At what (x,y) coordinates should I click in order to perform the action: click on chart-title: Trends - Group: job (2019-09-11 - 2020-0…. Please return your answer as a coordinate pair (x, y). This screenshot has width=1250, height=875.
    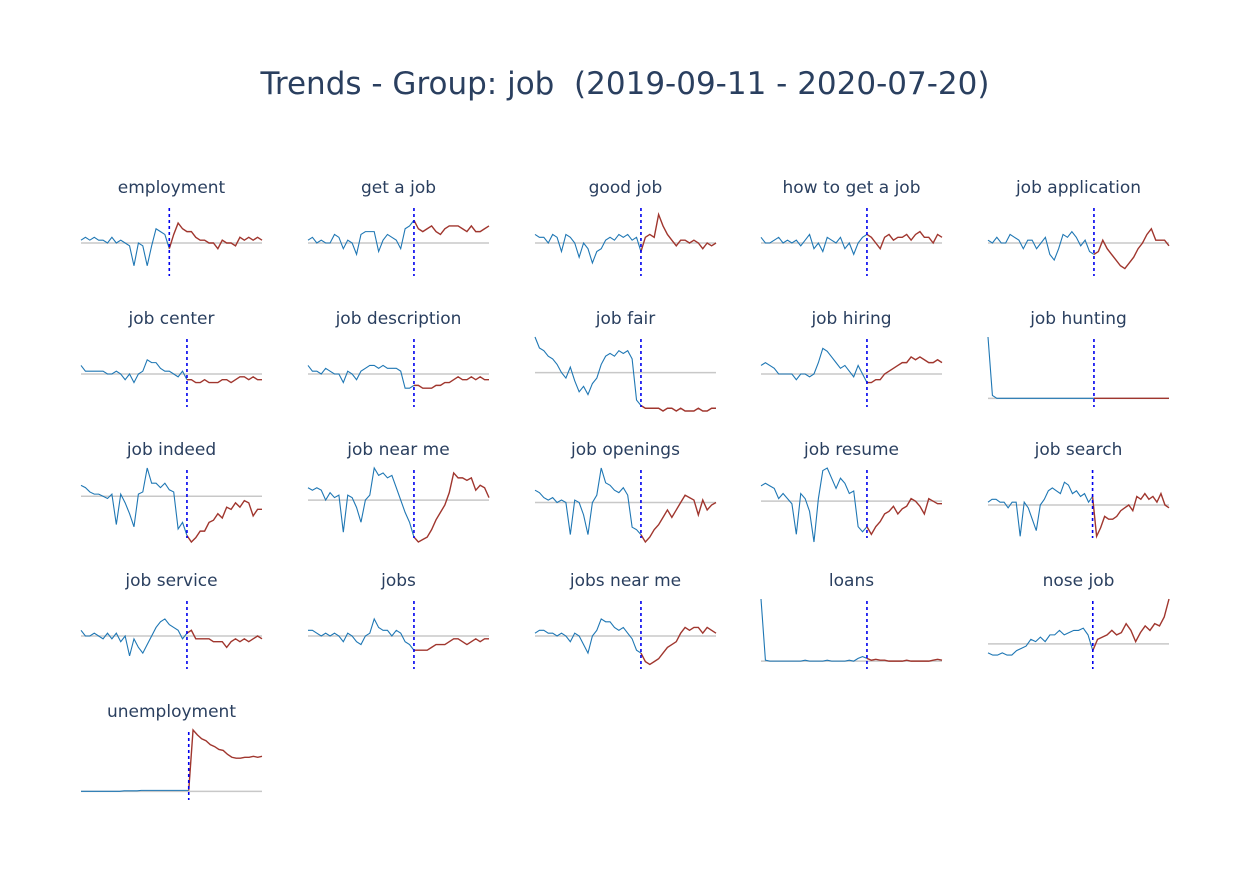
    Looking at the image, I should click on (625, 84).